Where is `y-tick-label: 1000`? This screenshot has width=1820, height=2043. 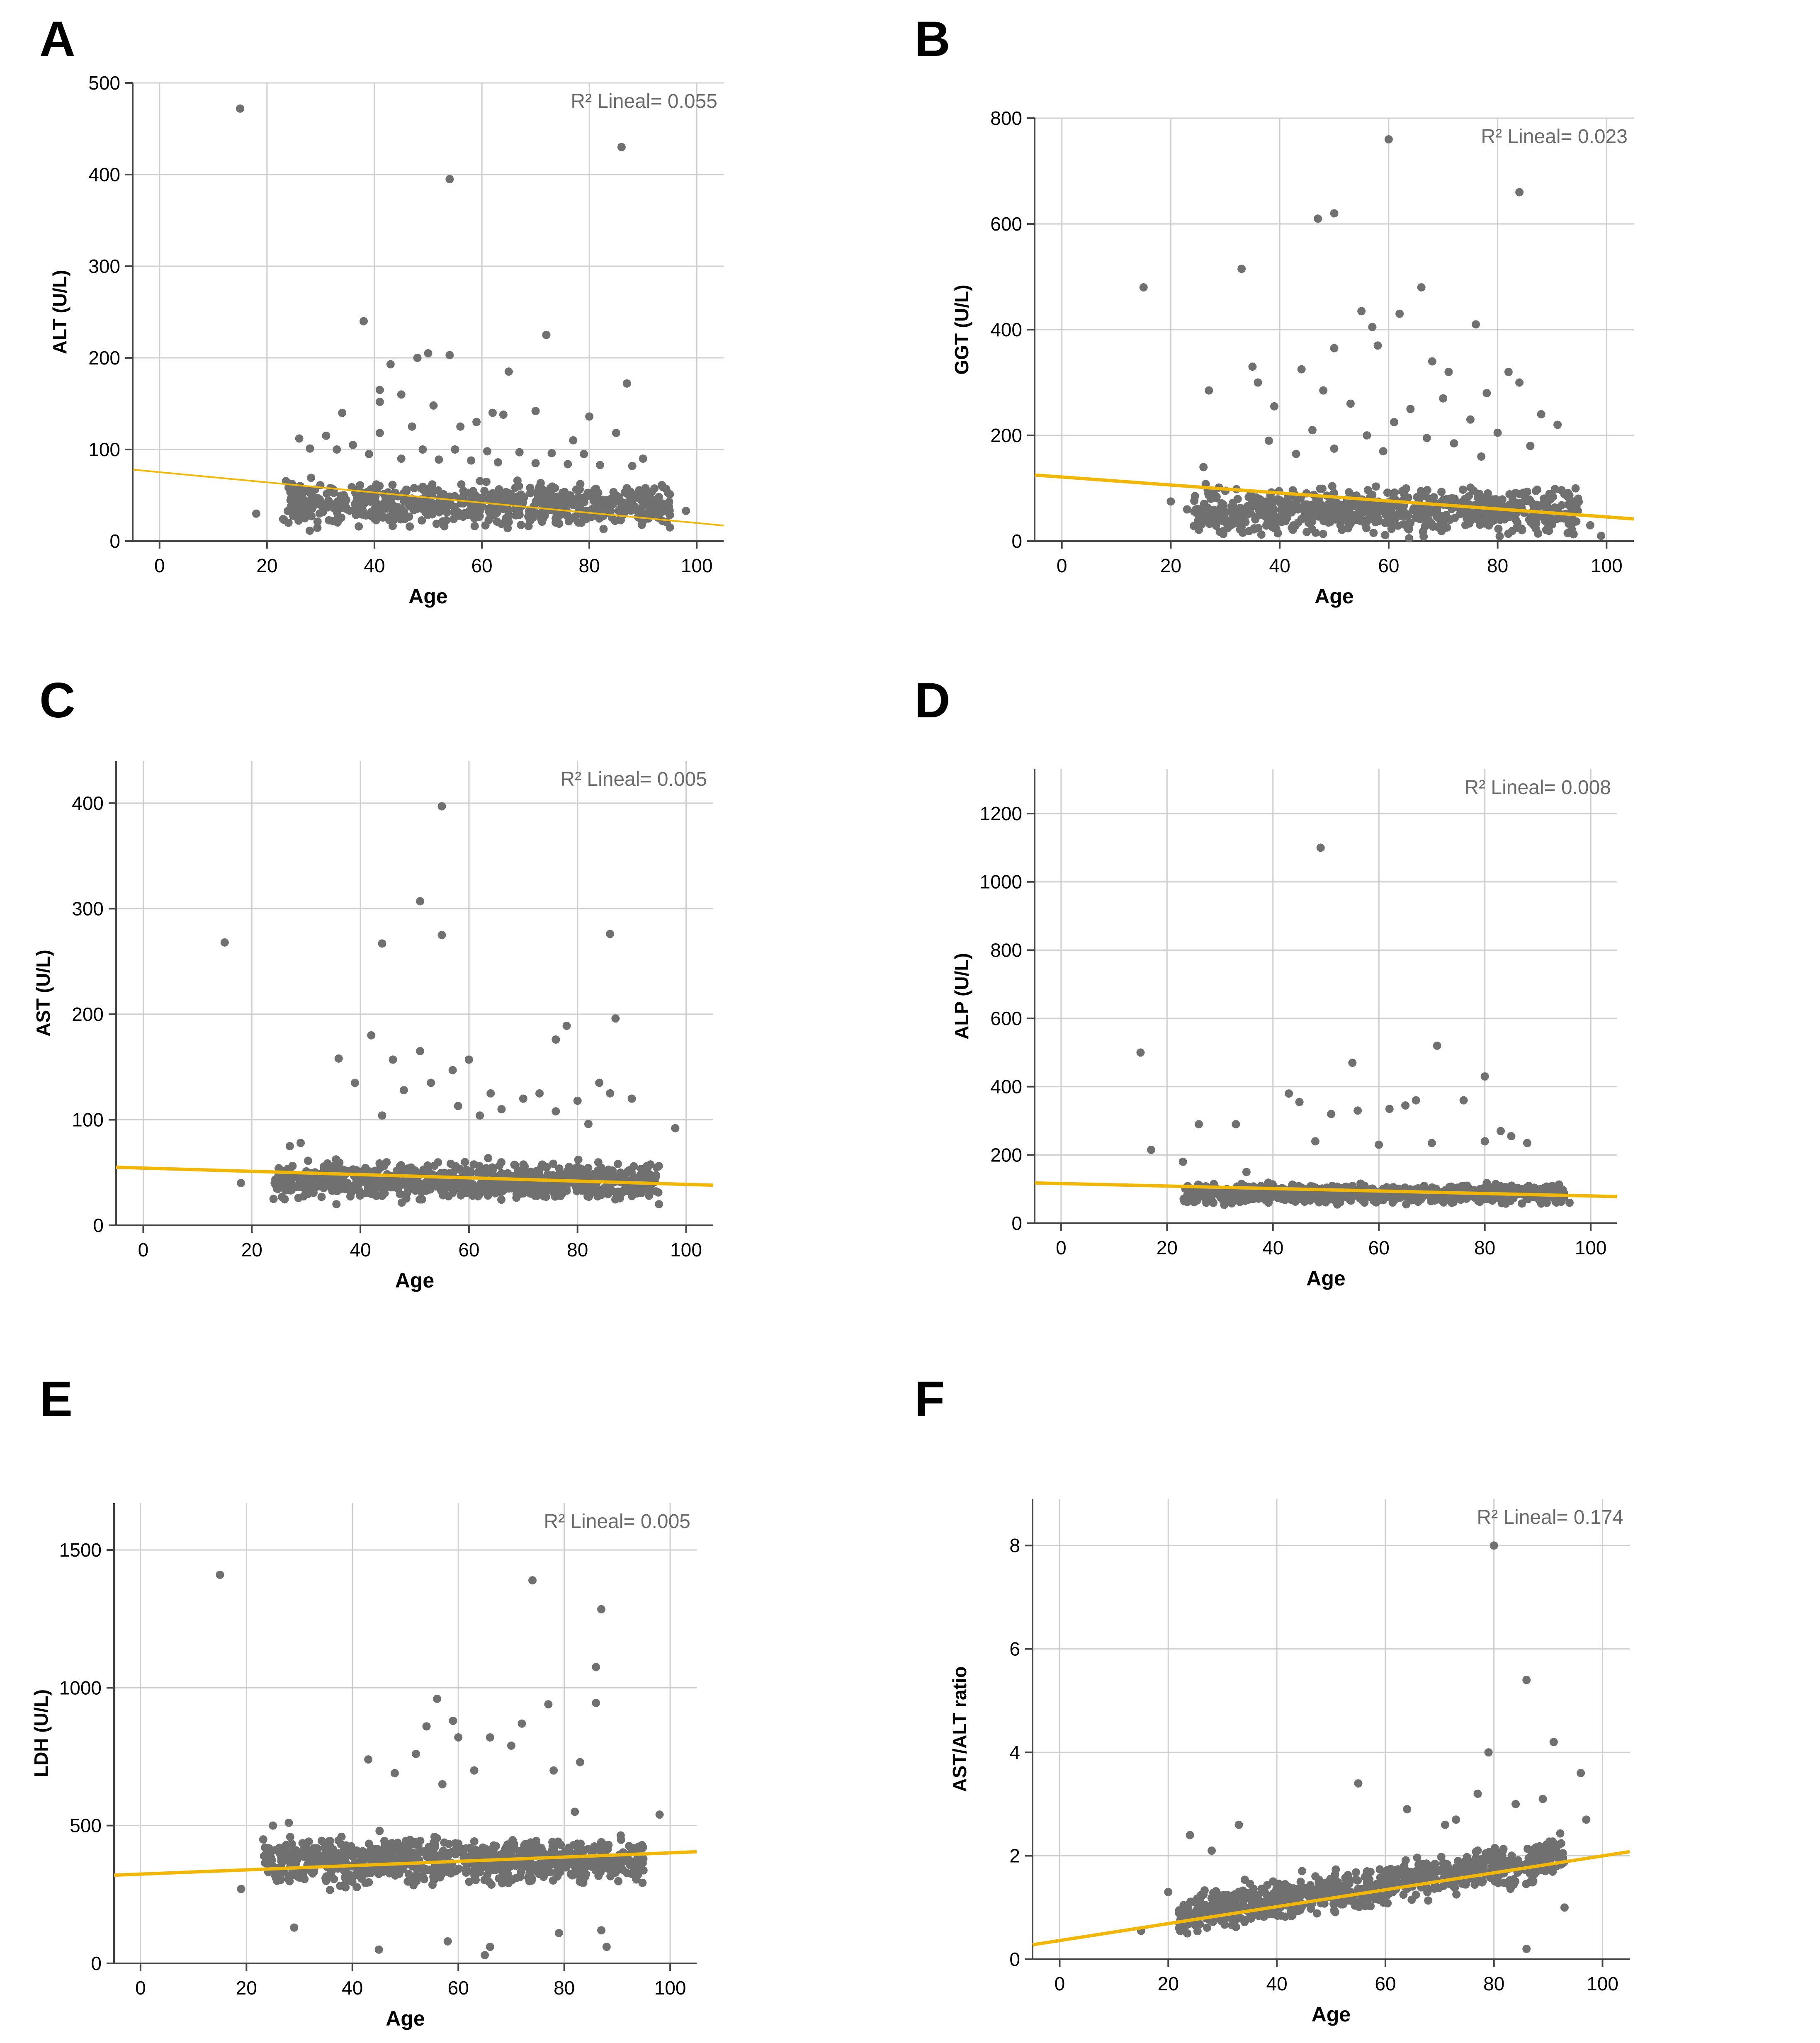 y-tick-label: 1000 is located at coordinates (1001, 882).